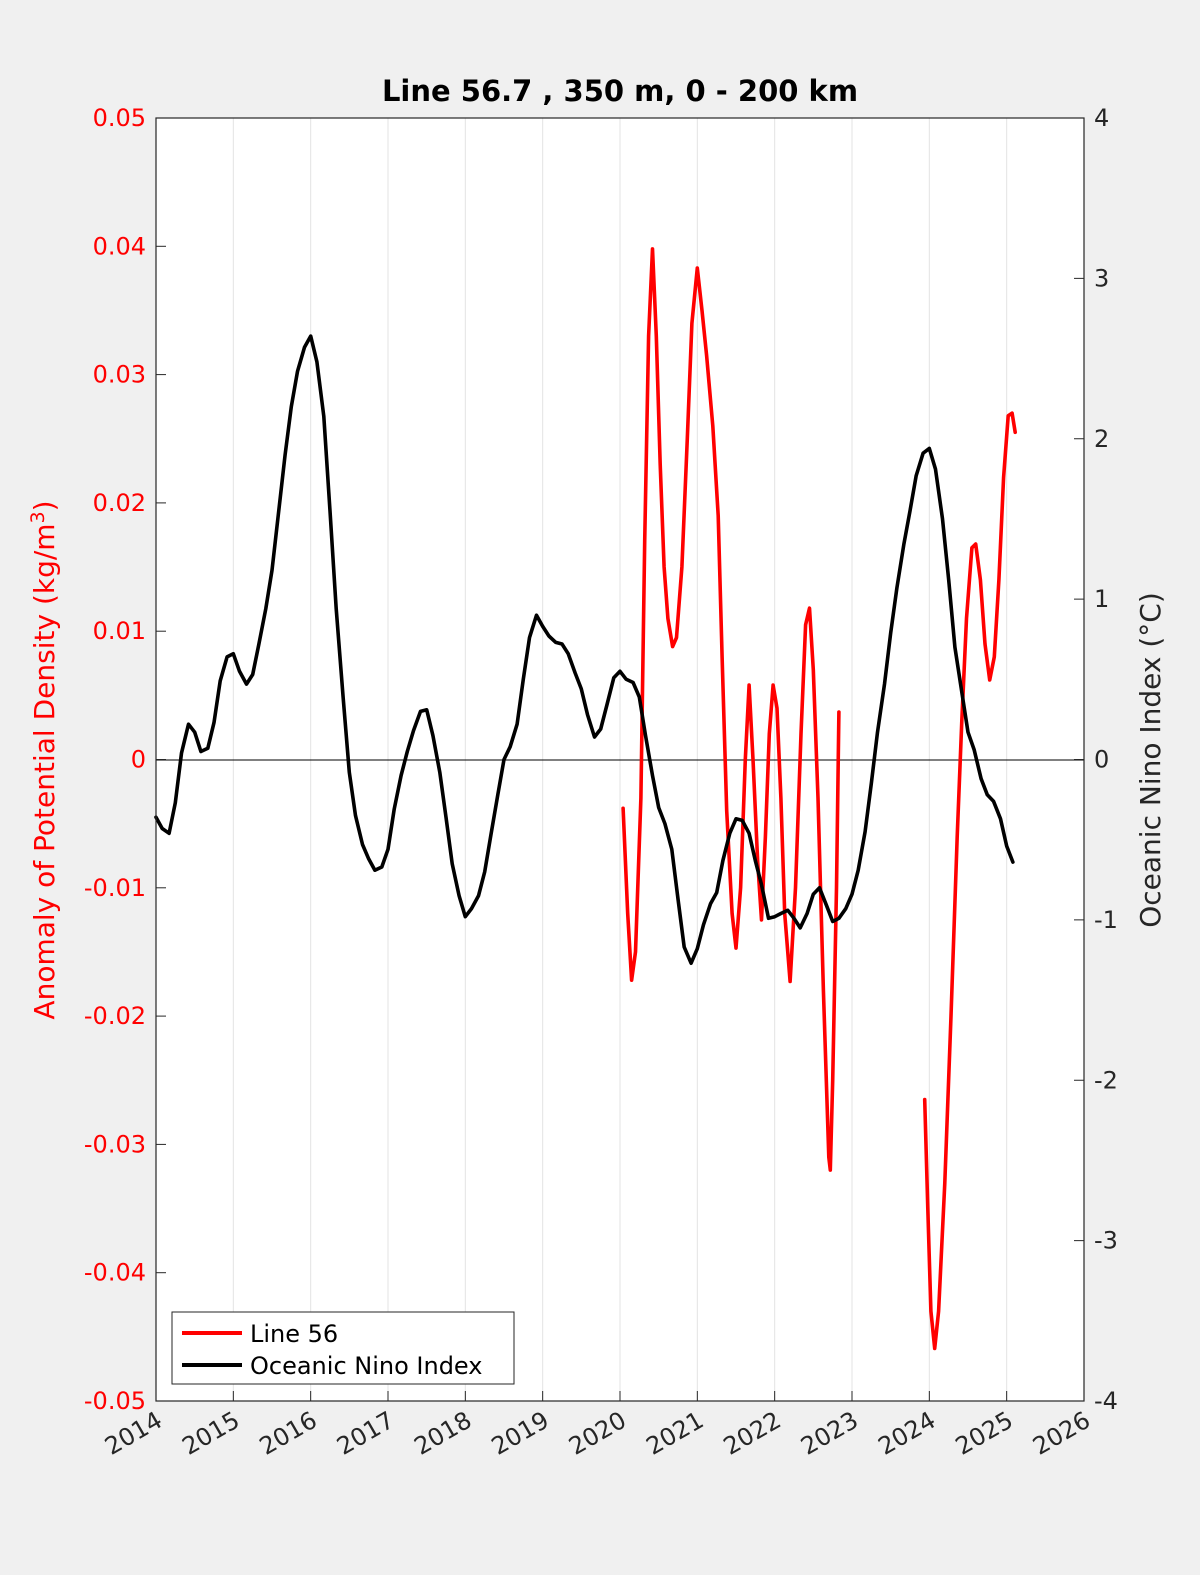 The image size is (1200, 1575). Describe the element at coordinates (1106, 1401) in the screenshot. I see `y-right-tick-label: -4` at that location.